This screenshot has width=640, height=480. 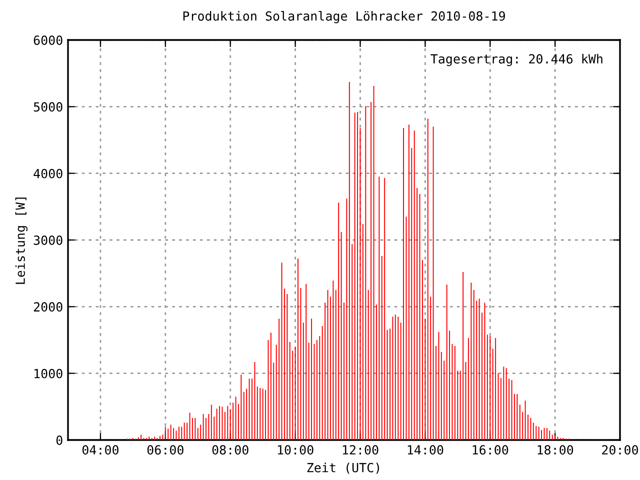 I want to click on y-tick-label: 6000, so click(x=48, y=40).